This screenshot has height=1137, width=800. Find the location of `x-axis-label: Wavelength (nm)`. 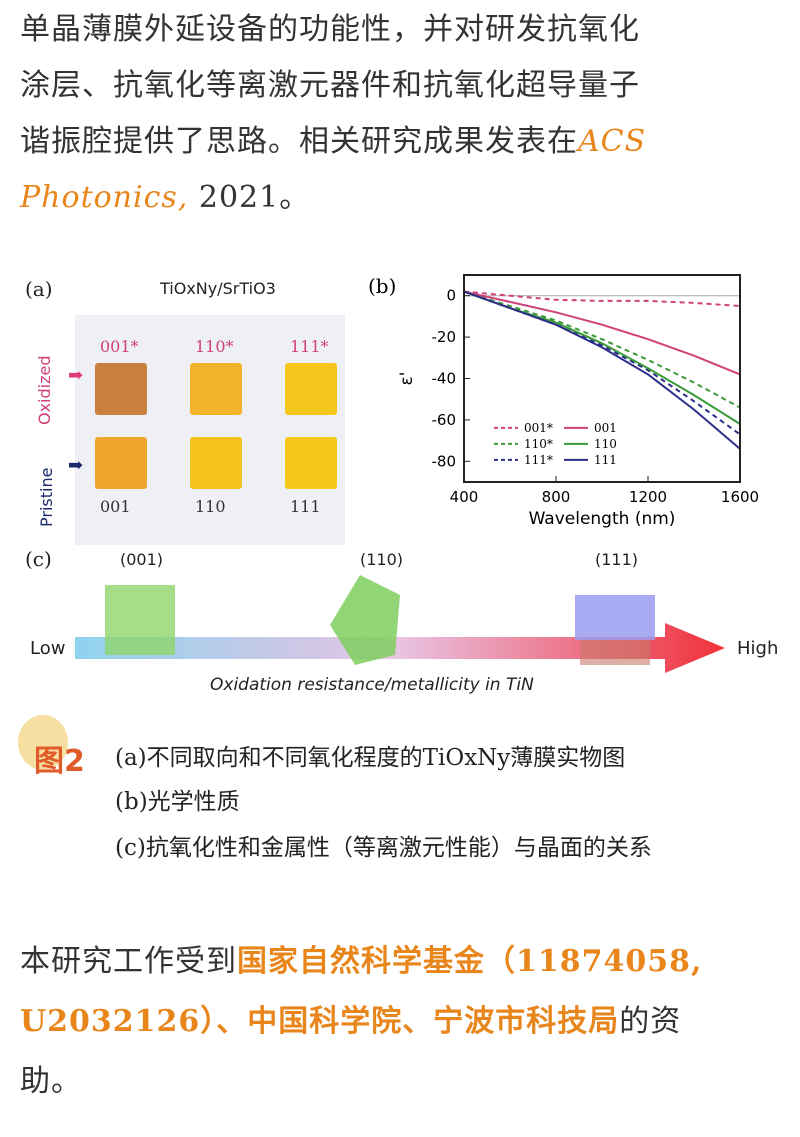

x-axis-label: Wavelength (nm) is located at coordinates (602, 519).